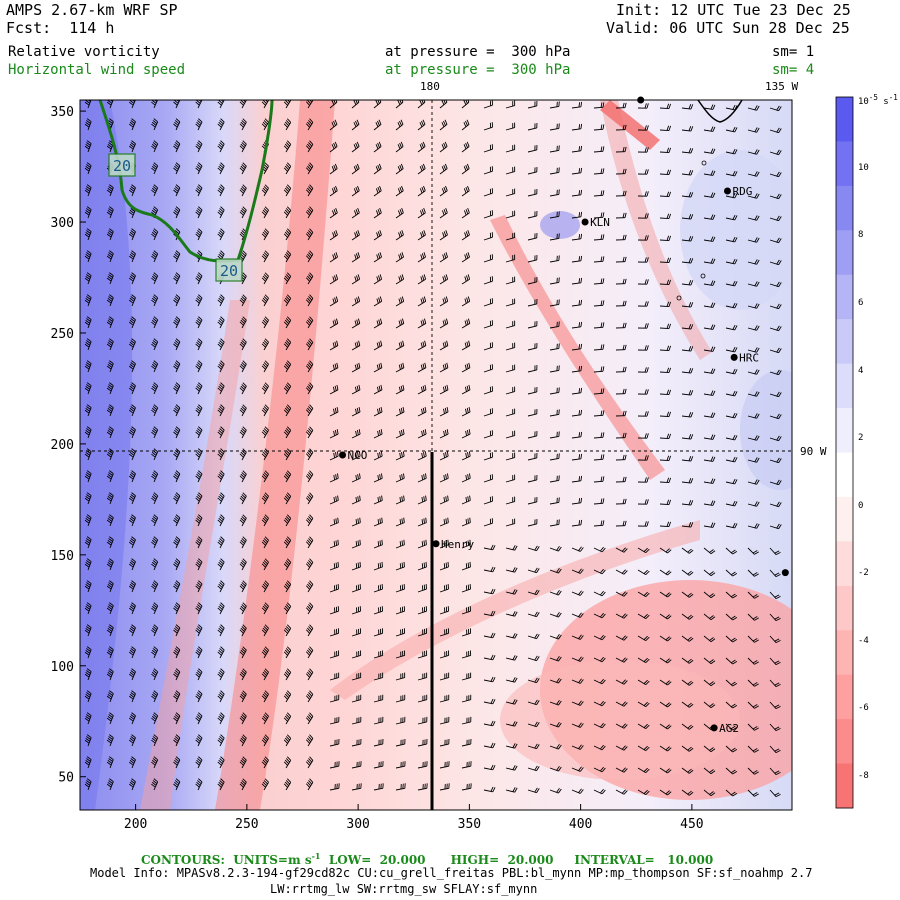 This screenshot has height=900, width=900. What do you see at coordinates (600, 222) in the screenshot?
I see `station-label: KLN` at bounding box center [600, 222].